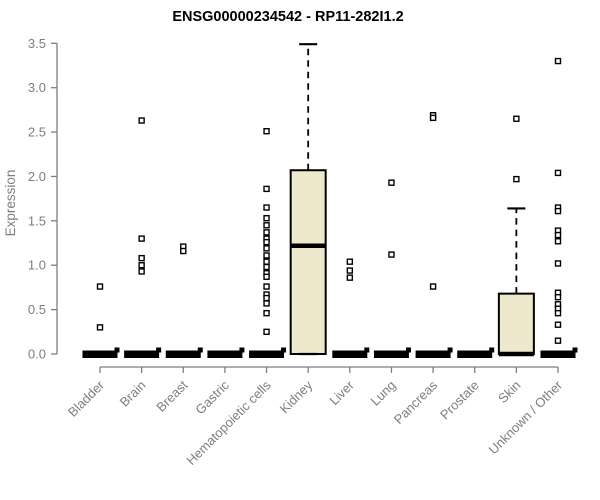 Image resolution: width=600 pixels, height=500 pixels. I want to click on x-axis-category-label: Brain, so click(133, 394).